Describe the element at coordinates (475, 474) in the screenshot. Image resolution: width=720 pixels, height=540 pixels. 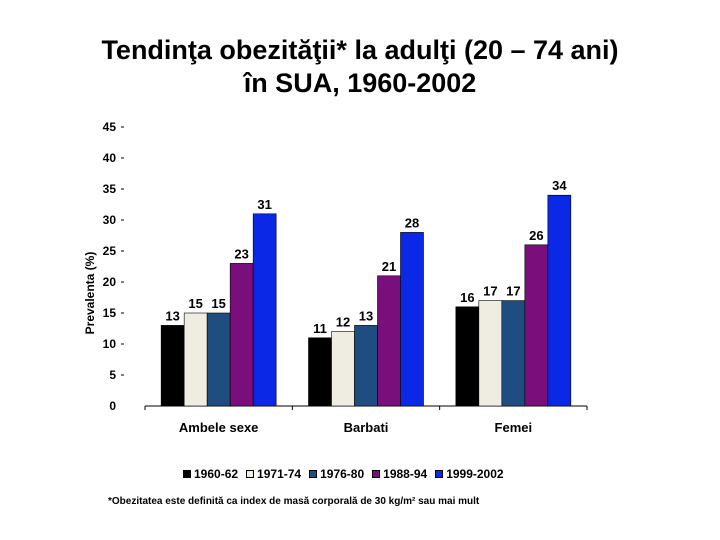
I see `legend-label: 1999-2002` at that location.